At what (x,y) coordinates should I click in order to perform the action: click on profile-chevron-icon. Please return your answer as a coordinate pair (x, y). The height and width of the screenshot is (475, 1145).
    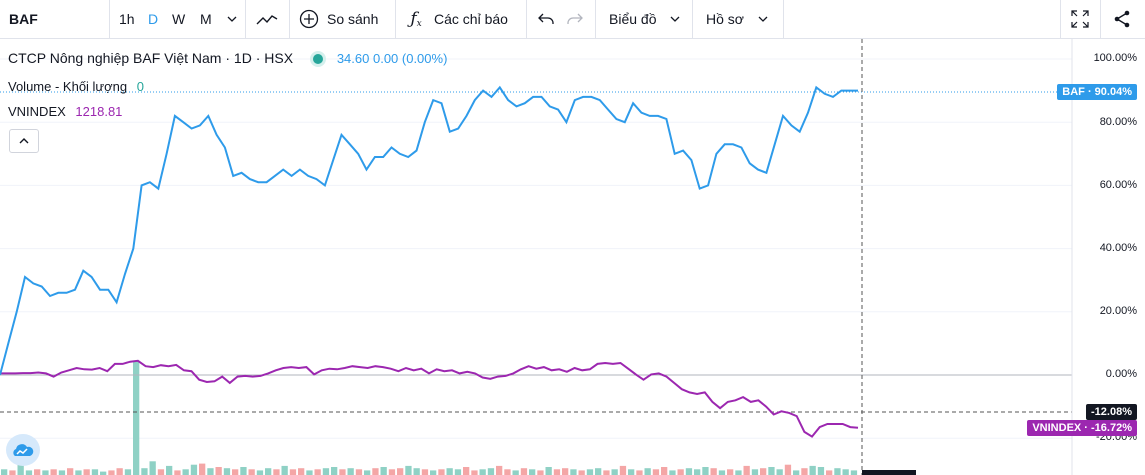
    Looking at the image, I should click on (763, 19).